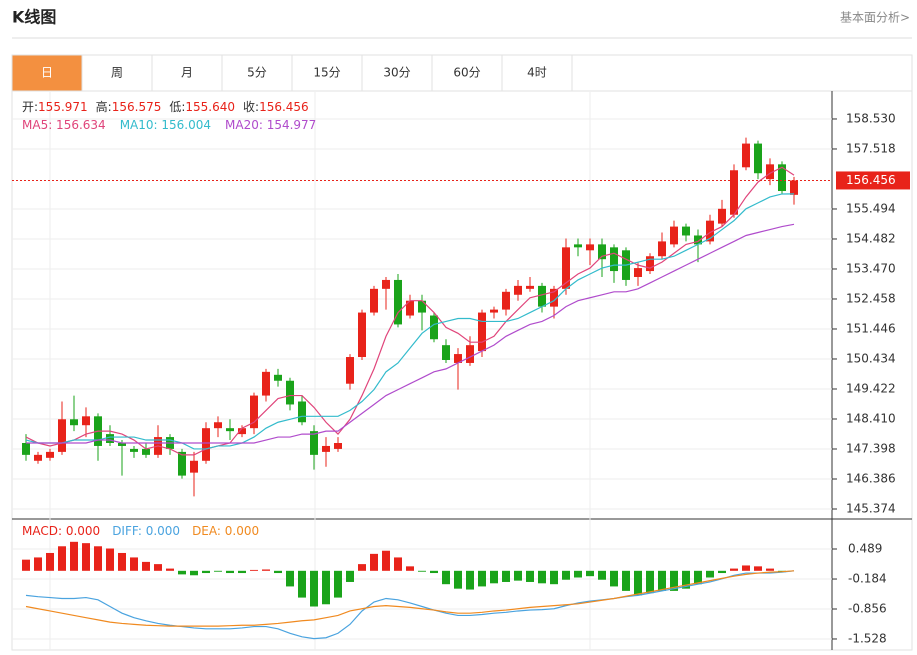 The width and height of the screenshot is (917, 655). I want to click on legend: MACD: 0.000 DIFF: 0.000 DEA: 0.000, so click(140, 531).